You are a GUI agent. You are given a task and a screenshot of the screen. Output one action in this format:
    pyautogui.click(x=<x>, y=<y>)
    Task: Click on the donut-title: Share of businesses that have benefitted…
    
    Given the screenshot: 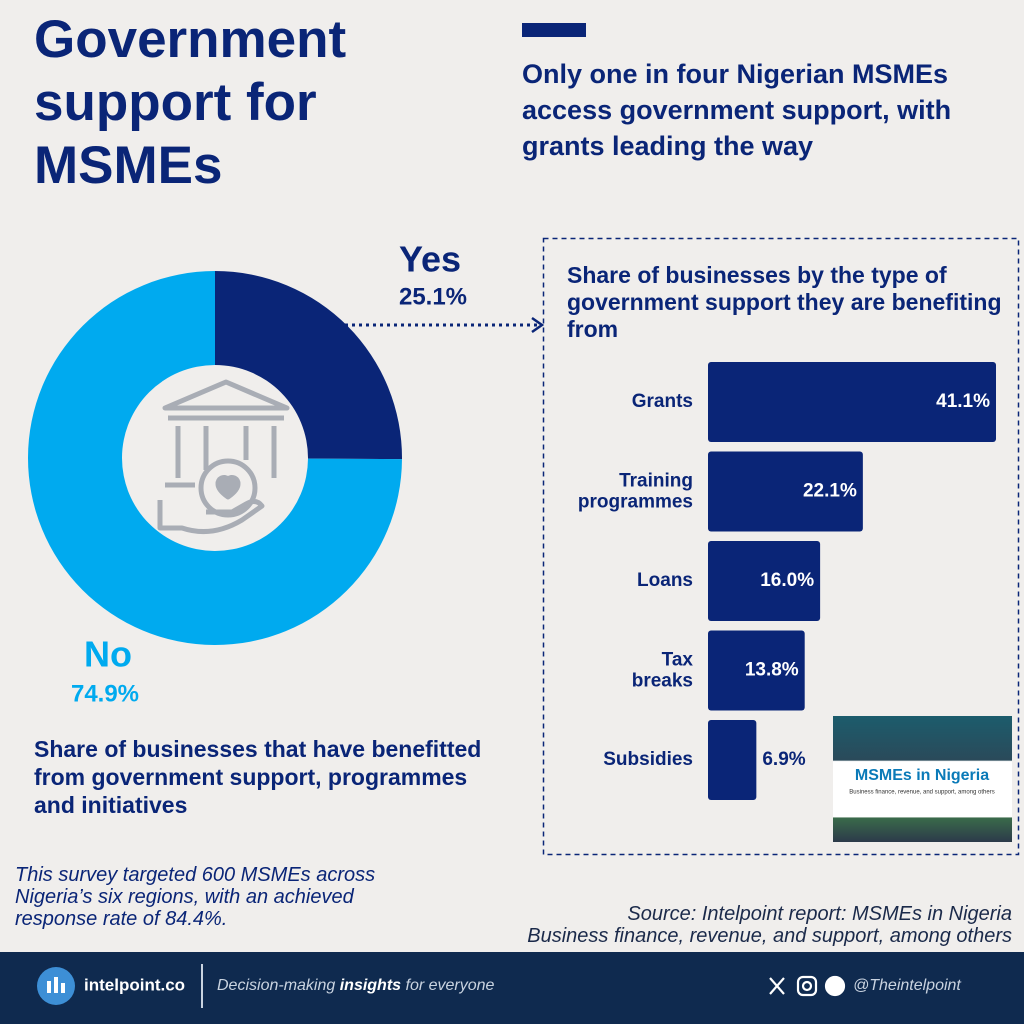 What is the action you would take?
    pyautogui.click(x=258, y=777)
    